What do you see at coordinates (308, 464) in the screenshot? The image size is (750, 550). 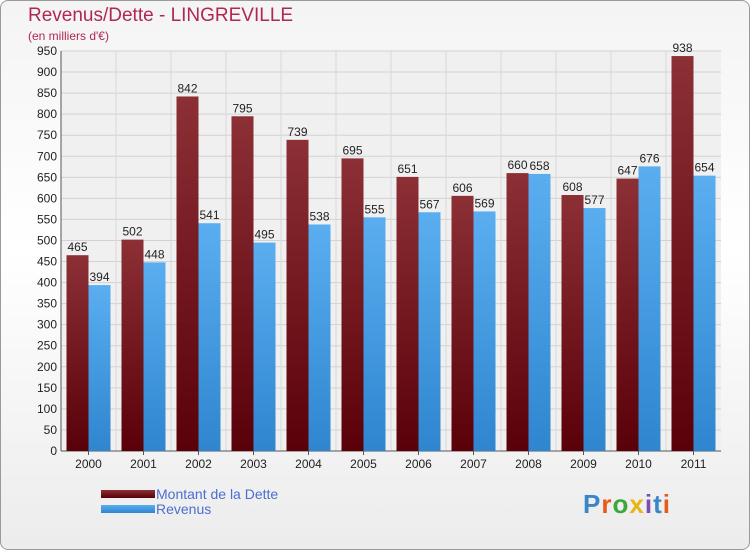 I see `x-tick-label: 2004` at bounding box center [308, 464].